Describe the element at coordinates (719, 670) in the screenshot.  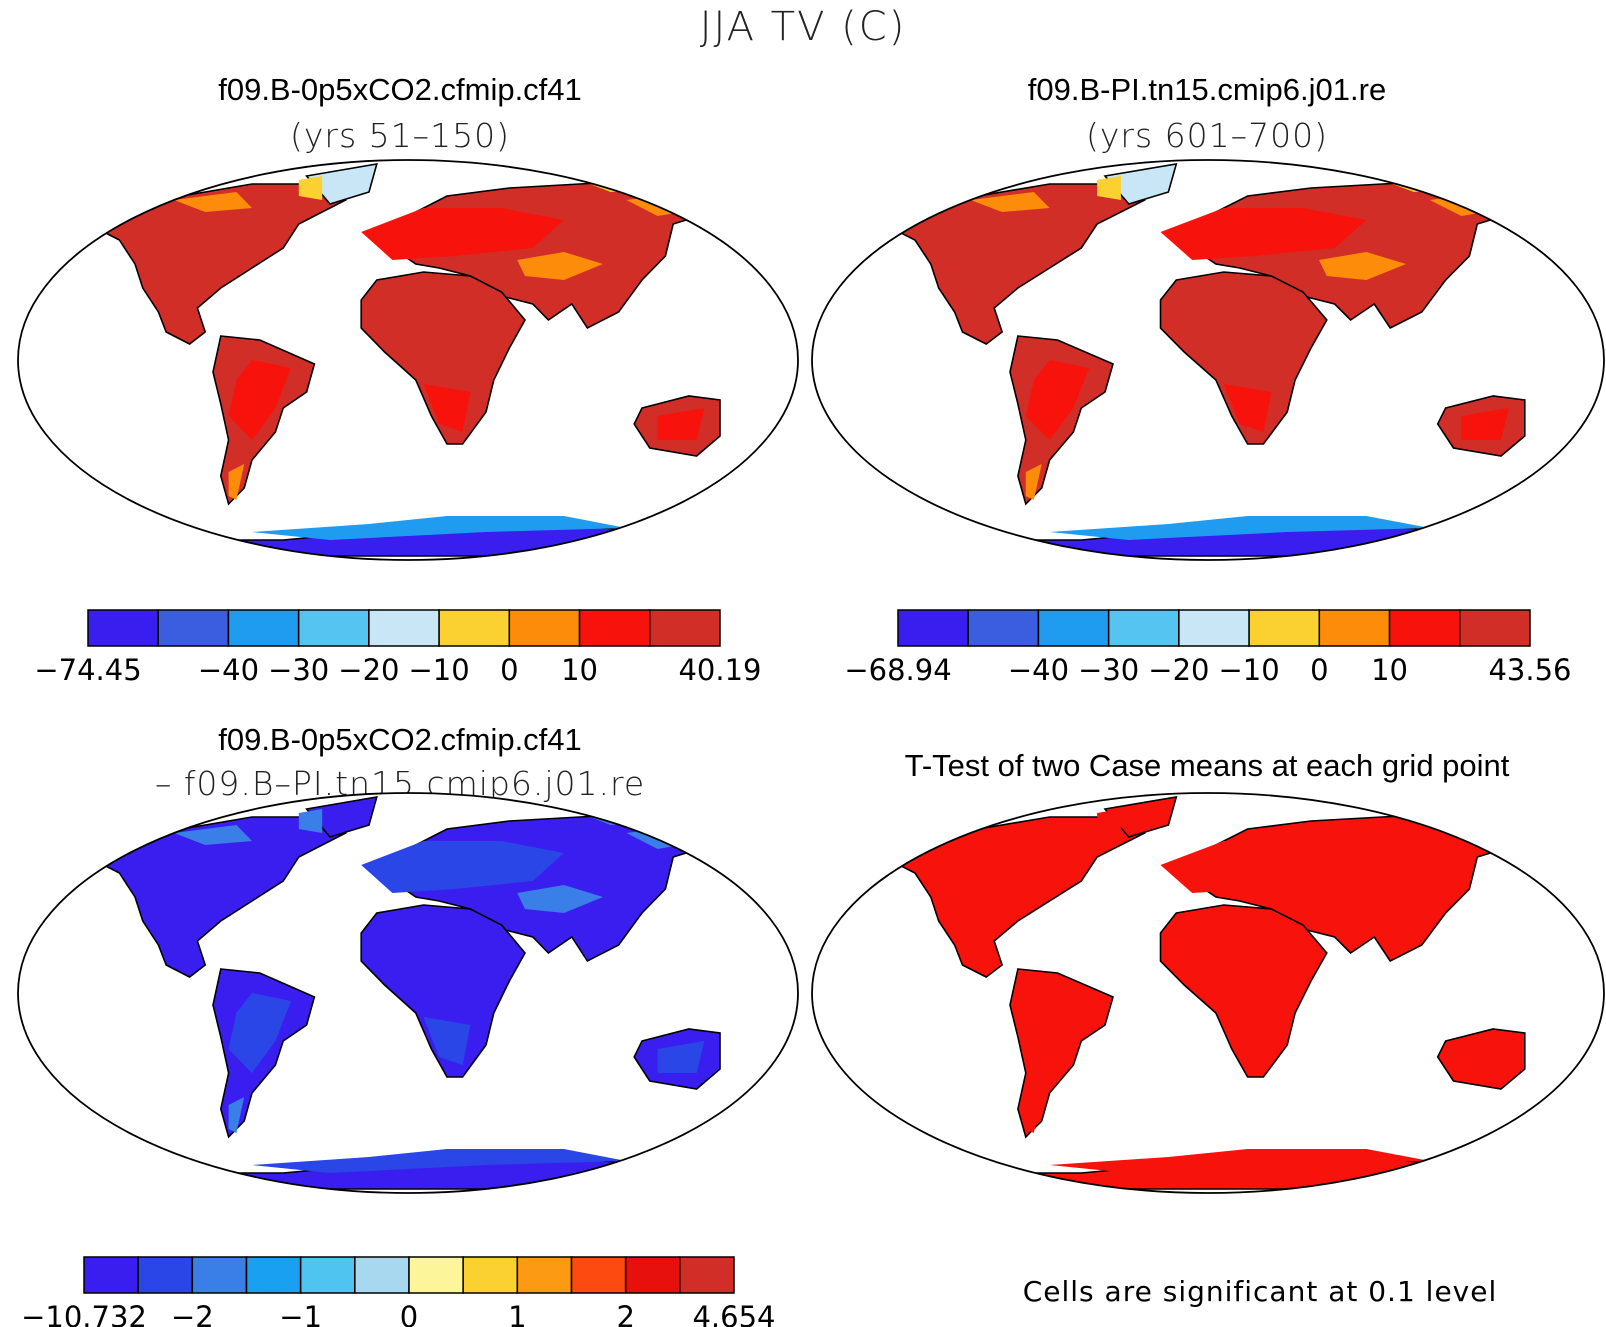
I see `colorbar-tick-label: 40.19` at that location.